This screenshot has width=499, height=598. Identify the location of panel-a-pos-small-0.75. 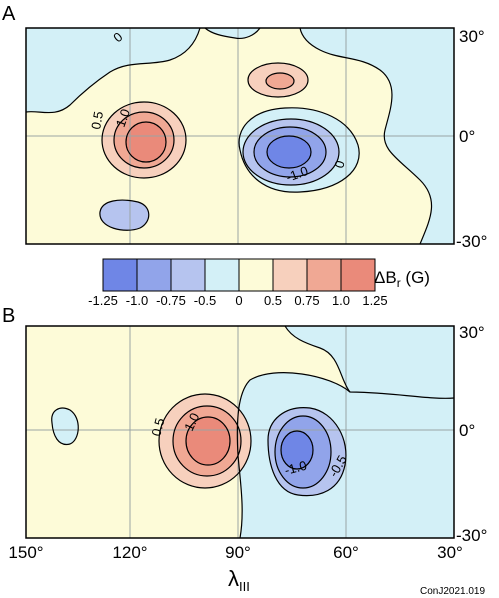
(280, 81).